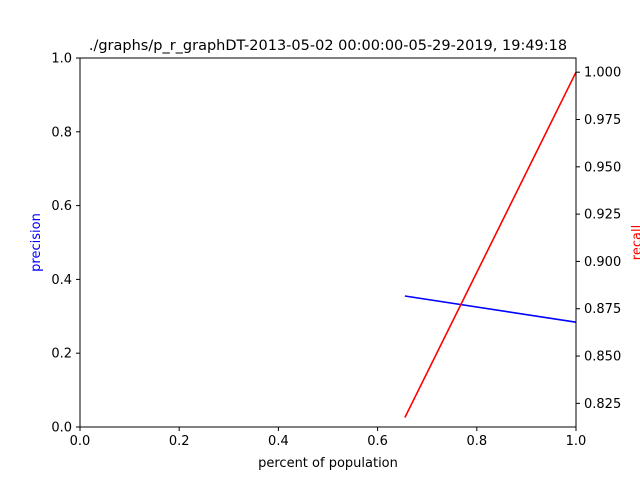 This screenshot has width=640, height=480. What do you see at coordinates (576, 441) in the screenshot?
I see `x-tick-label: 1.0` at bounding box center [576, 441].